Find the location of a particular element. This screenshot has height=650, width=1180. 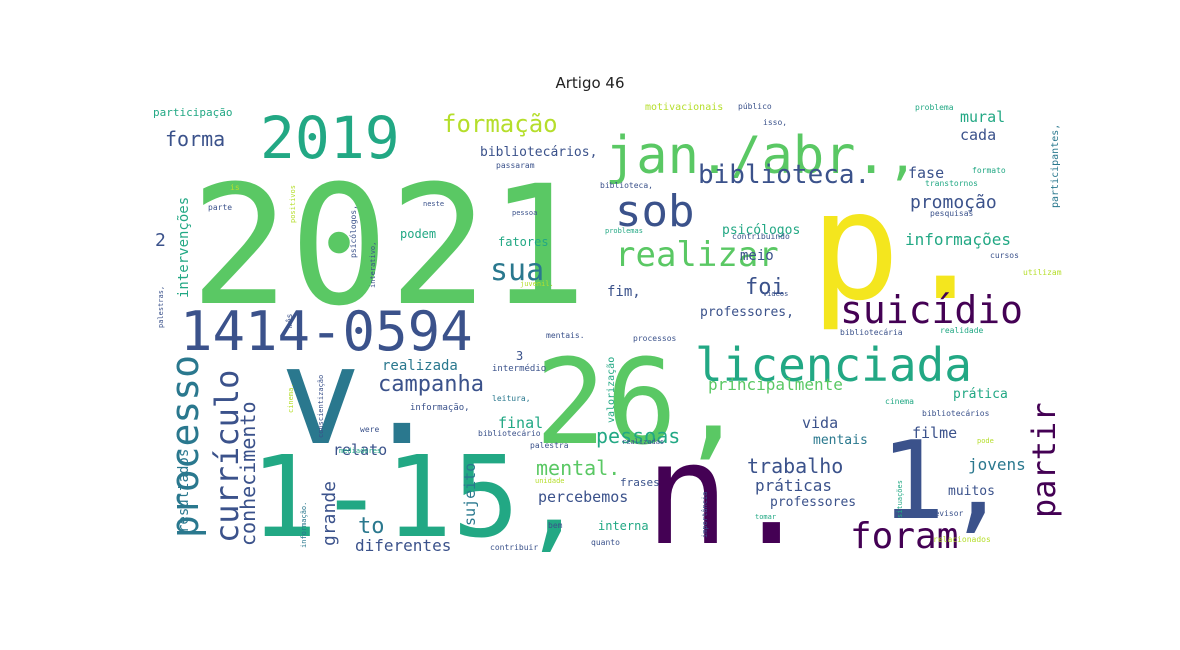

word-42: realizada is located at coordinates (420, 366).